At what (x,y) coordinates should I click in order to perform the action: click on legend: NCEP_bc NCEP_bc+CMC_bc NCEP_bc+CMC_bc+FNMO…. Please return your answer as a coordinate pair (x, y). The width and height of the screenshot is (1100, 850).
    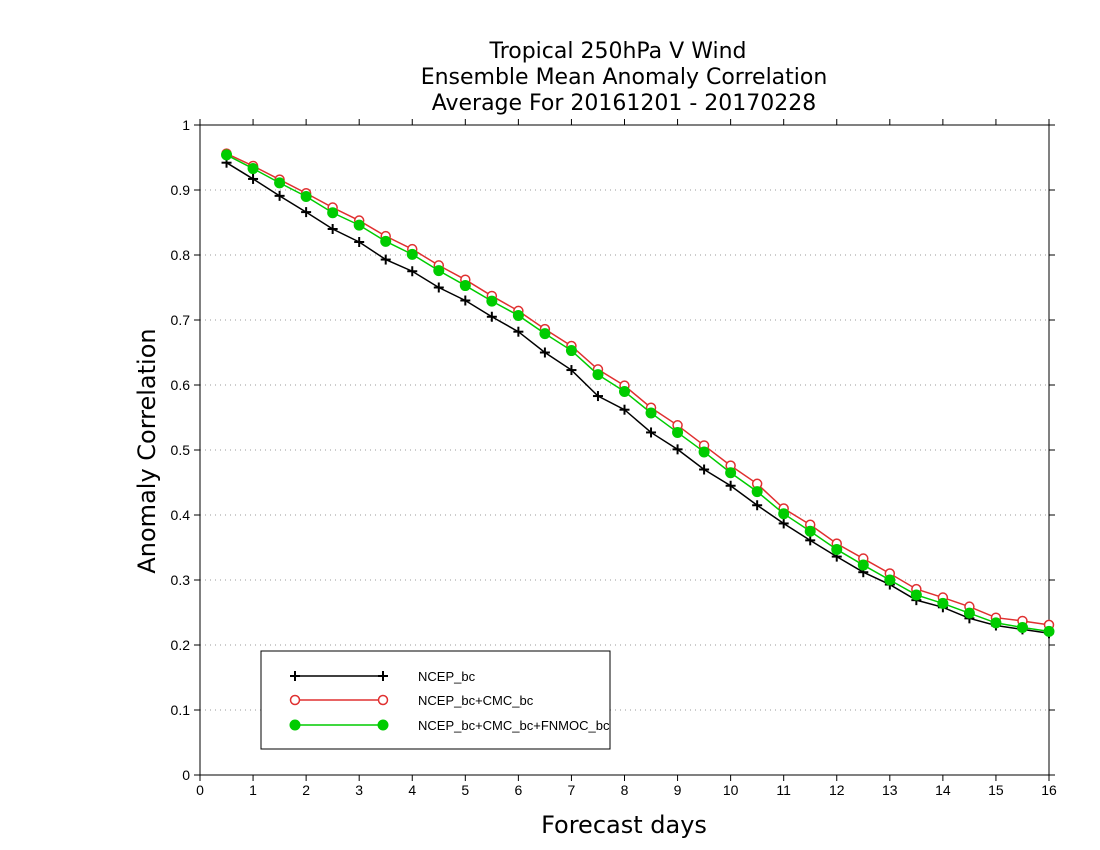
    Looking at the image, I should click on (435, 700).